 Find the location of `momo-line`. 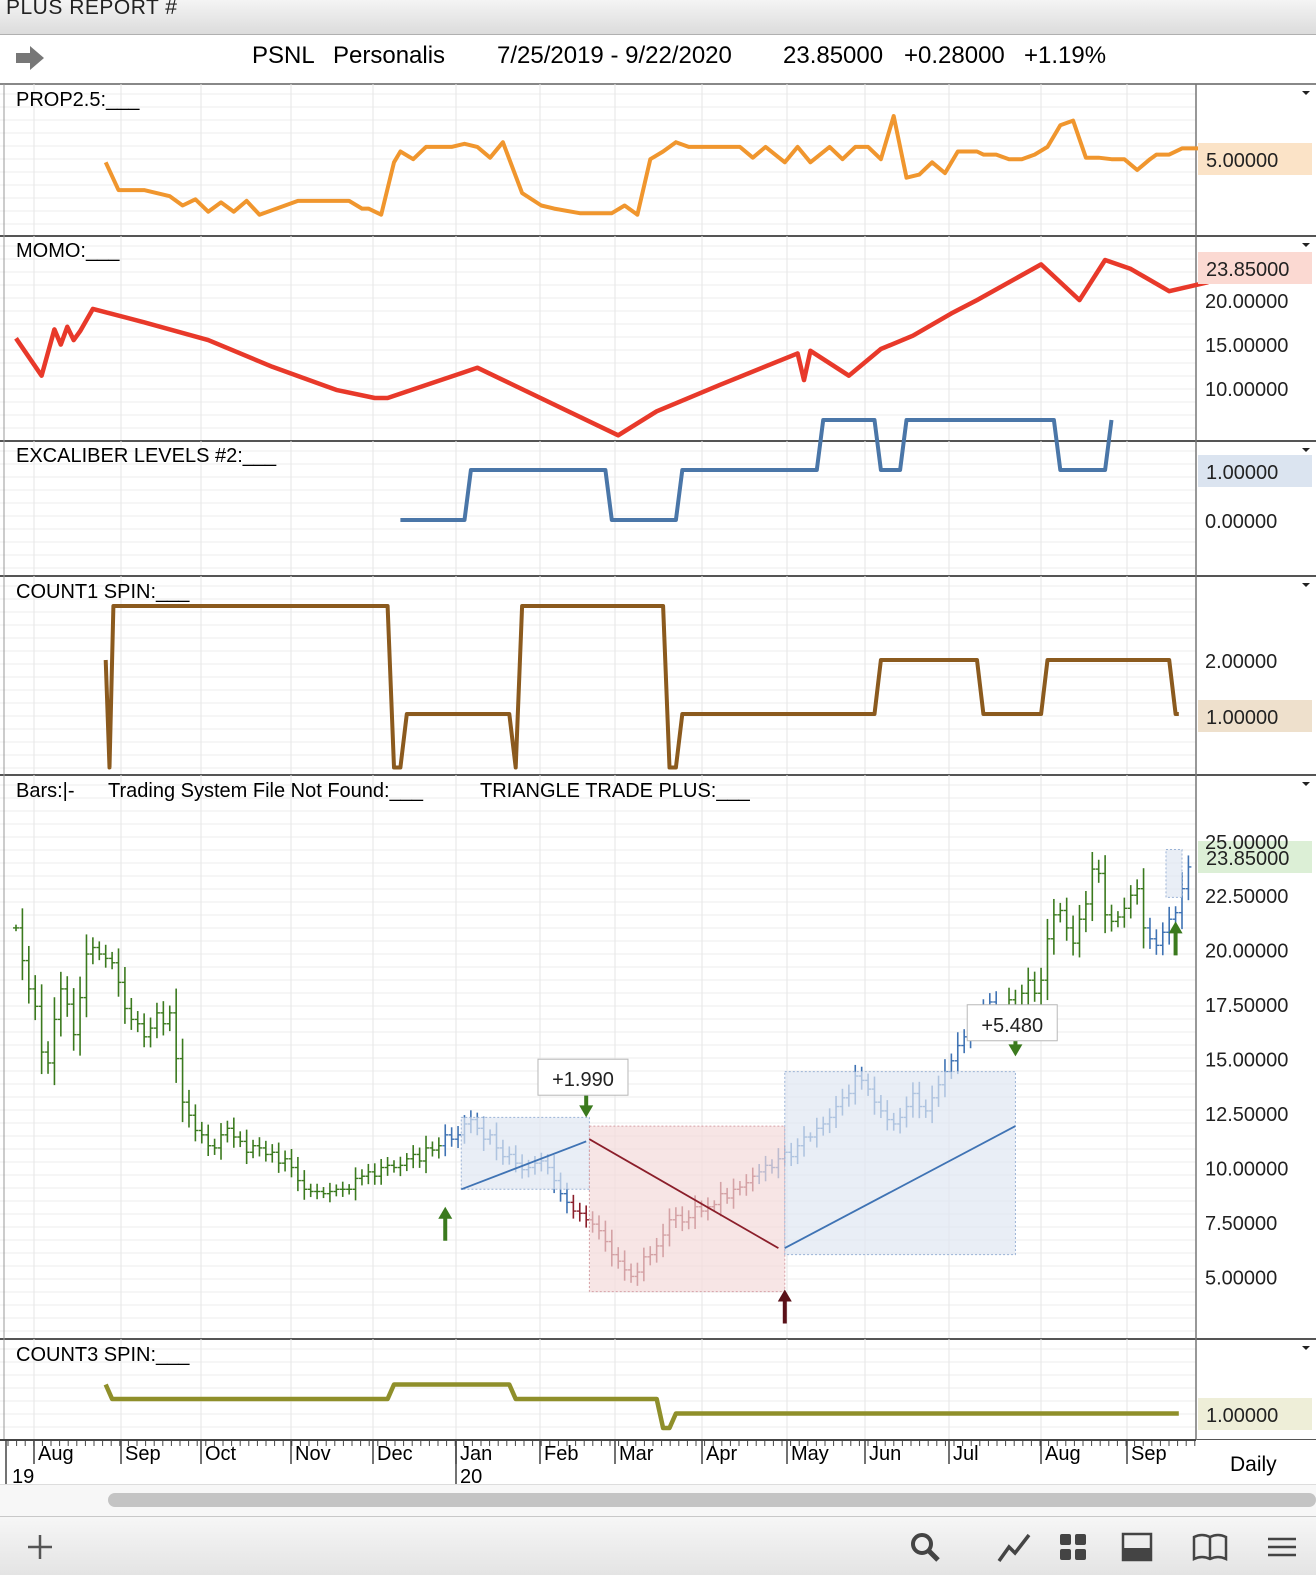

momo-line is located at coordinates (624, 347).